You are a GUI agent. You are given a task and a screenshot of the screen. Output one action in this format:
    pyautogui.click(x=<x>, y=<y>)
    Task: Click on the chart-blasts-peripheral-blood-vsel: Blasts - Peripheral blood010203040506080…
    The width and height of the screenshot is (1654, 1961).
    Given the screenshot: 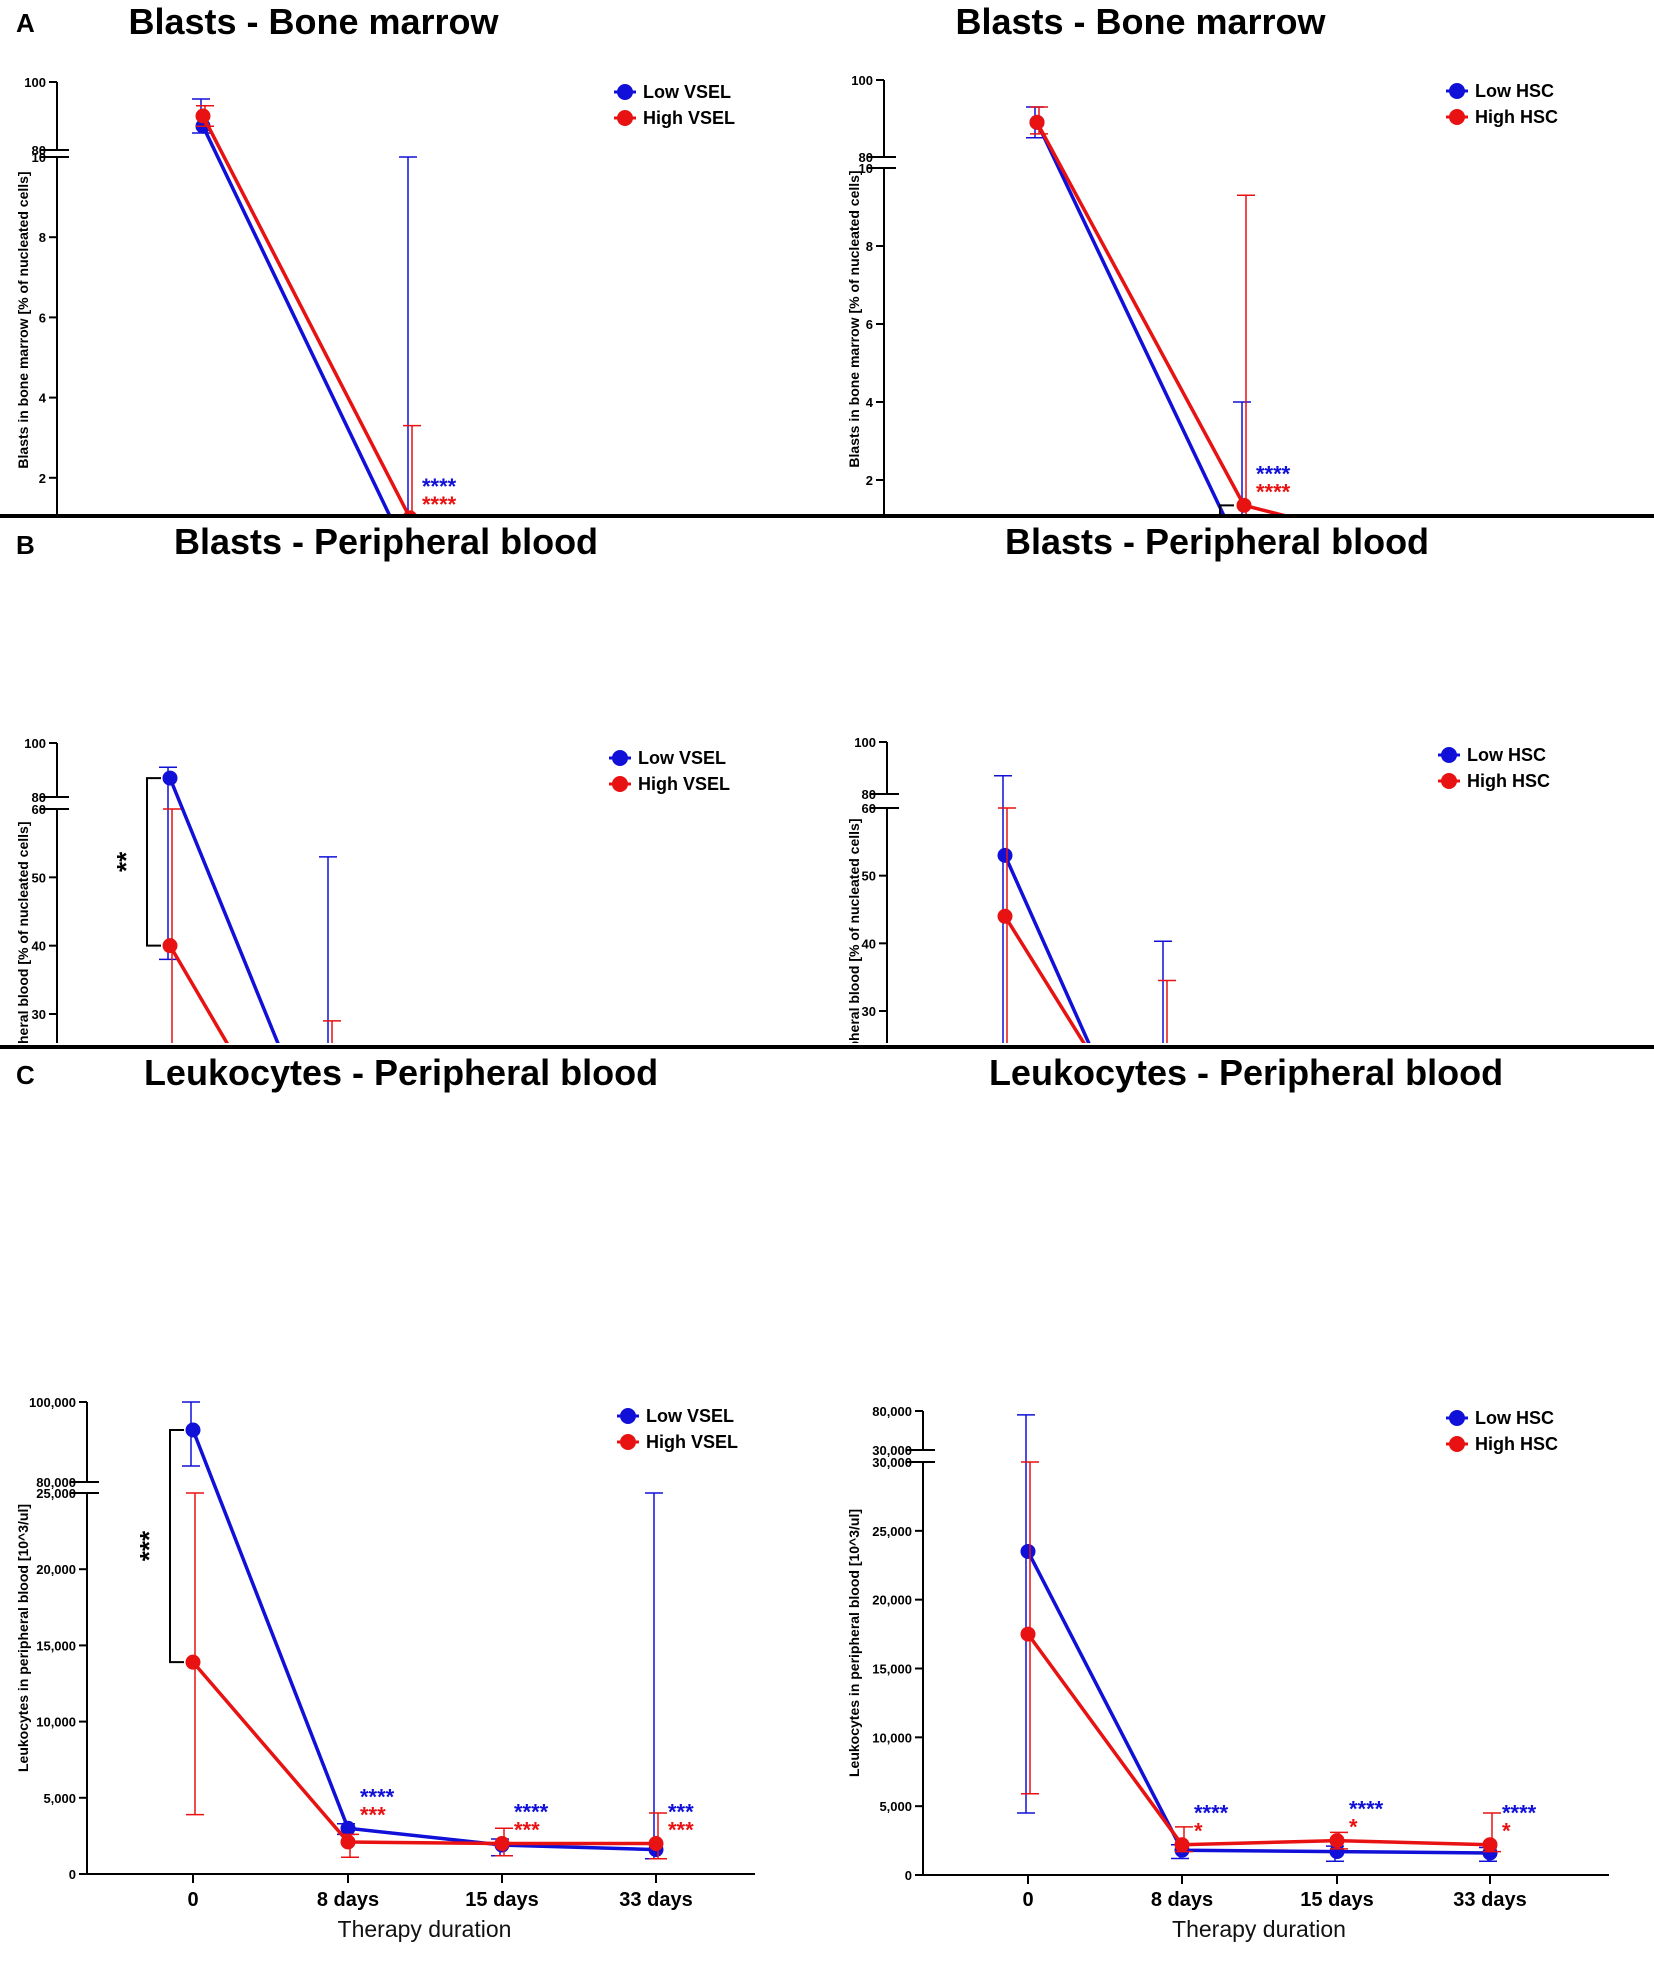 What is the action you would take?
    pyautogui.click(x=372, y=782)
    